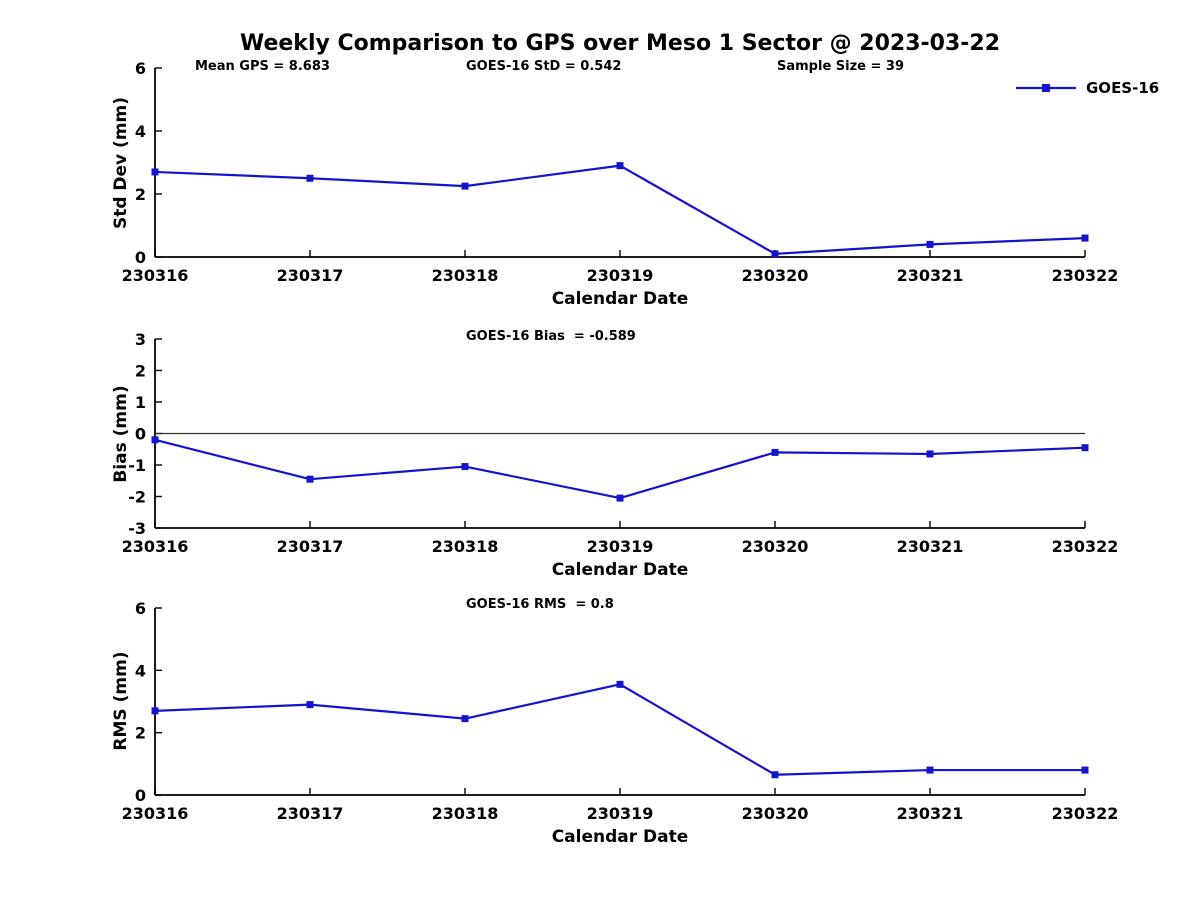  What do you see at coordinates (121, 701) in the screenshot?
I see `y-axis-title-rms: RMS (mm)` at bounding box center [121, 701].